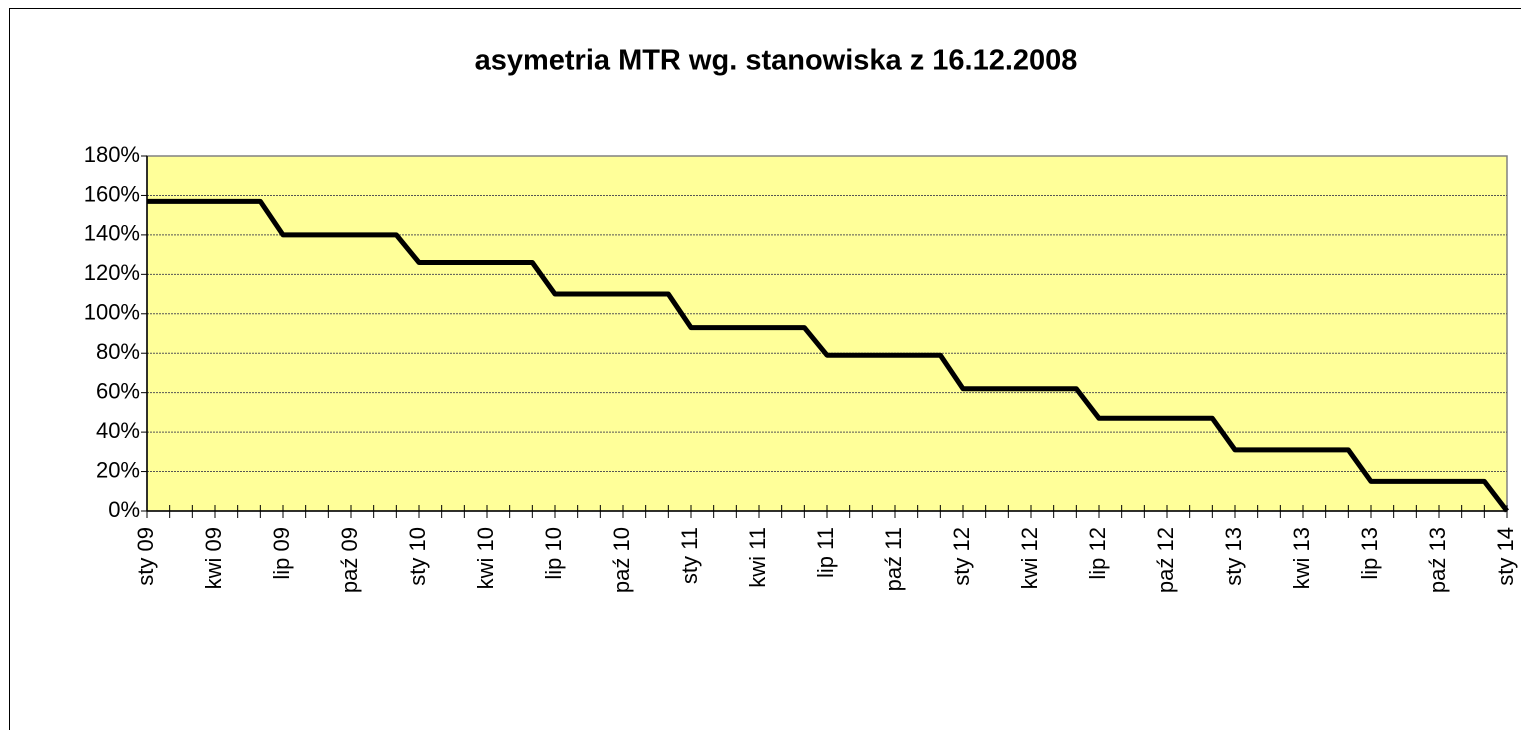 The width and height of the screenshot is (1521, 730). I want to click on x-tick-label: sty 10, so click(417, 556).